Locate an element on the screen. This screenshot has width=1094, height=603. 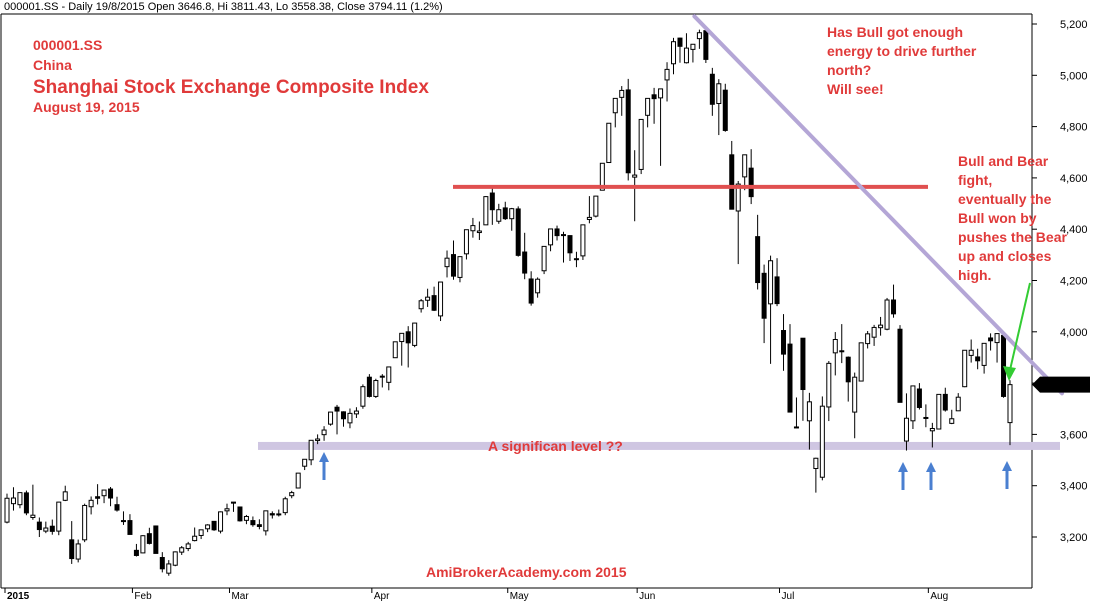
chart-date: August 19, 2015 is located at coordinates (86, 107).